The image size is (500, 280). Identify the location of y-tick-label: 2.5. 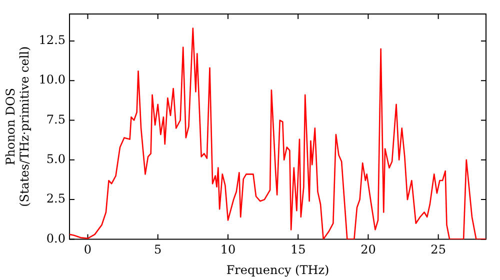
(56, 199).